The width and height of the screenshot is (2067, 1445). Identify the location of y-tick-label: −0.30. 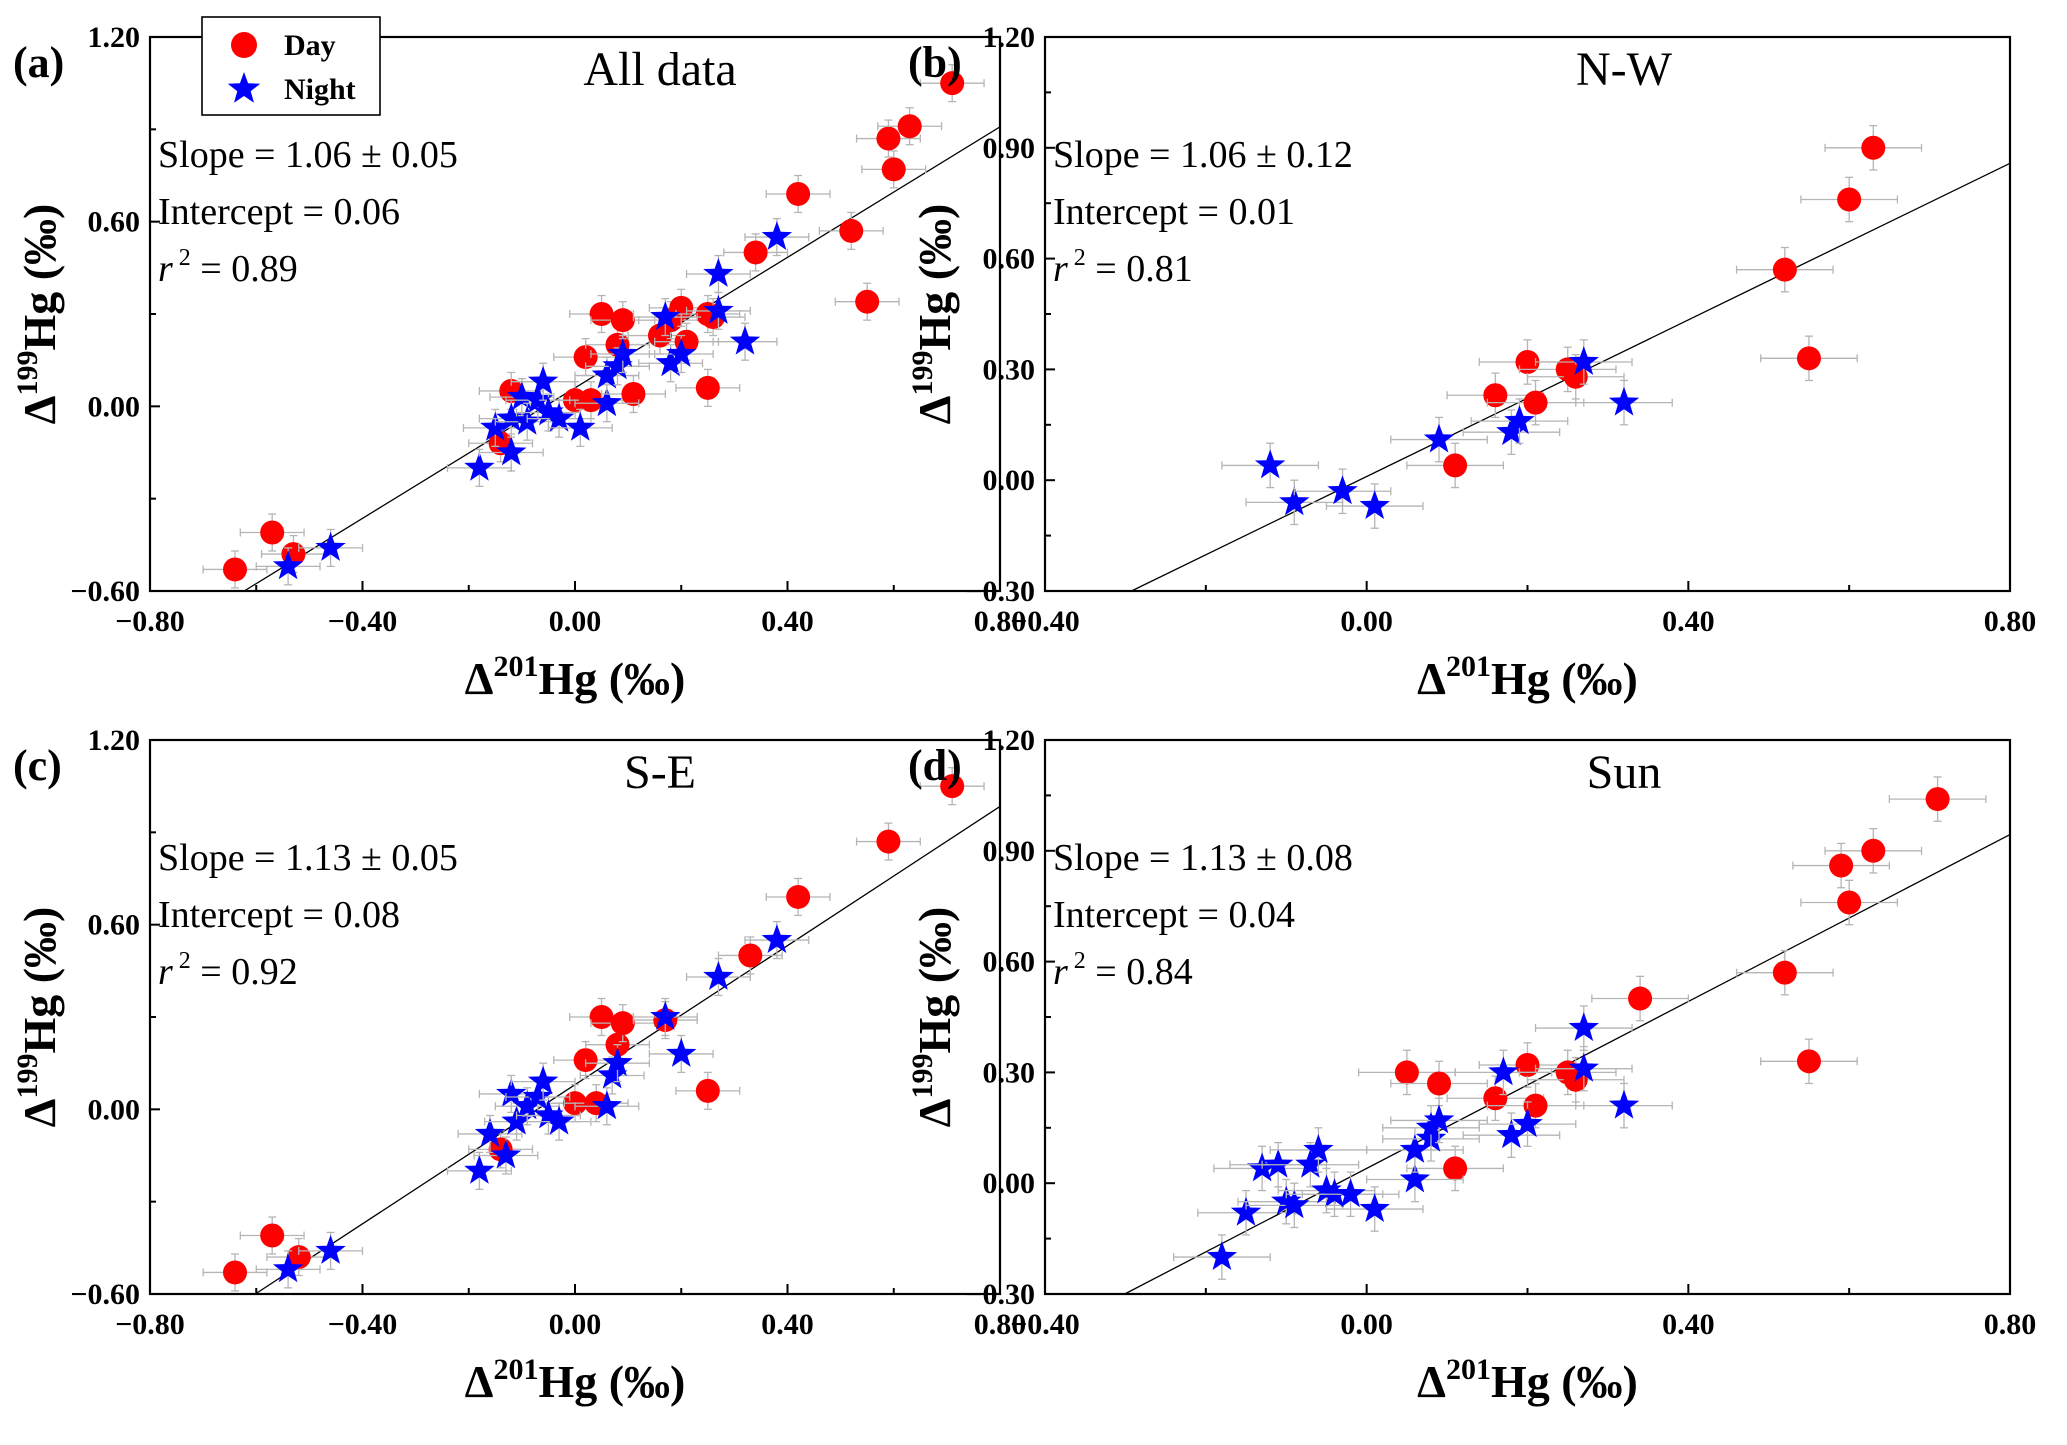
(1000, 591).